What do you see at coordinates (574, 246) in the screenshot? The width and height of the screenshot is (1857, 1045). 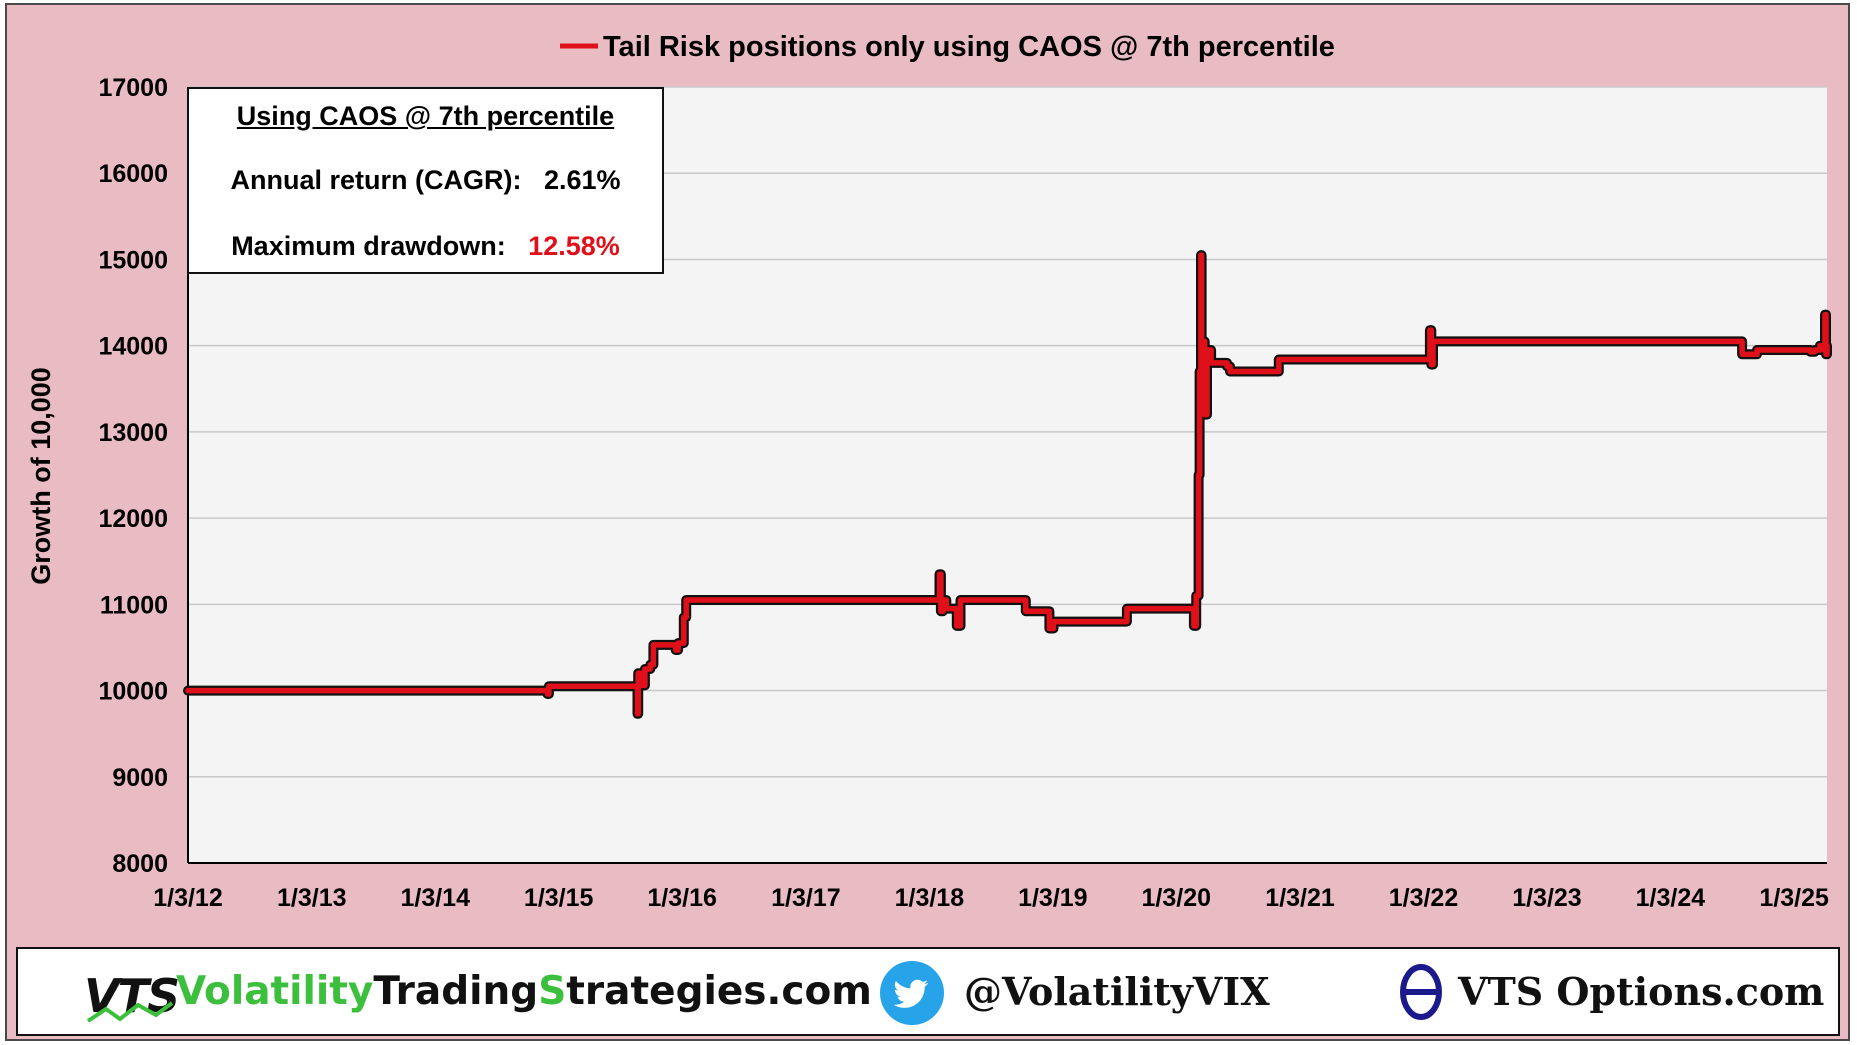 I see `drawdown-value: 12.58%` at bounding box center [574, 246].